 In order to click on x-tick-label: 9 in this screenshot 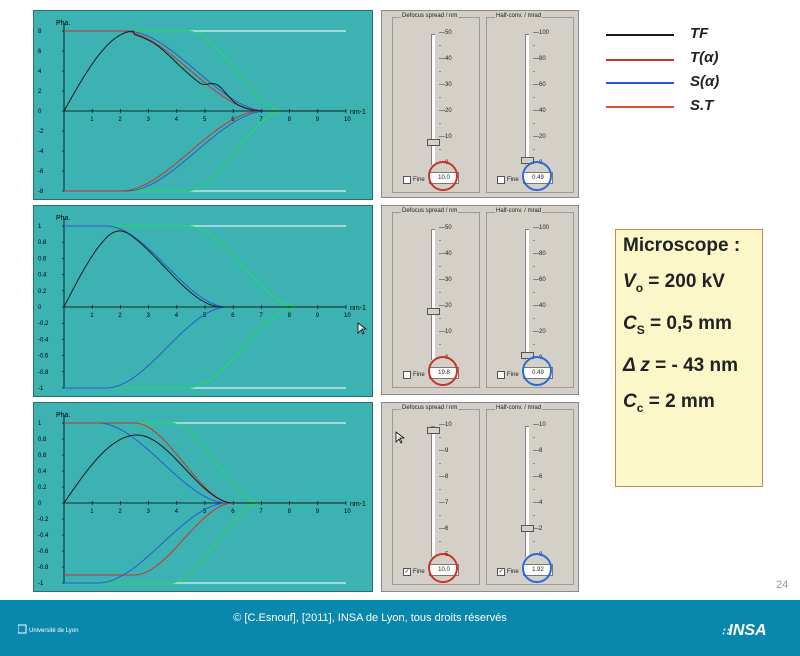, I will do `click(318, 316)`.